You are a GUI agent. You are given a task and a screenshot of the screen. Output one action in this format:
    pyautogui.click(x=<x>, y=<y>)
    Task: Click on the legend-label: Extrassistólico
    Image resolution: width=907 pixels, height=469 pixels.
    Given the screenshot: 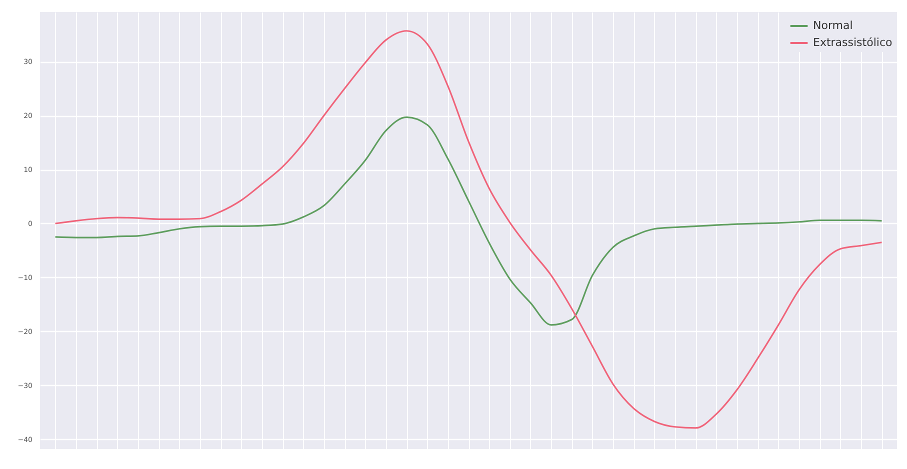 What is the action you would take?
    pyautogui.click(x=852, y=42)
    